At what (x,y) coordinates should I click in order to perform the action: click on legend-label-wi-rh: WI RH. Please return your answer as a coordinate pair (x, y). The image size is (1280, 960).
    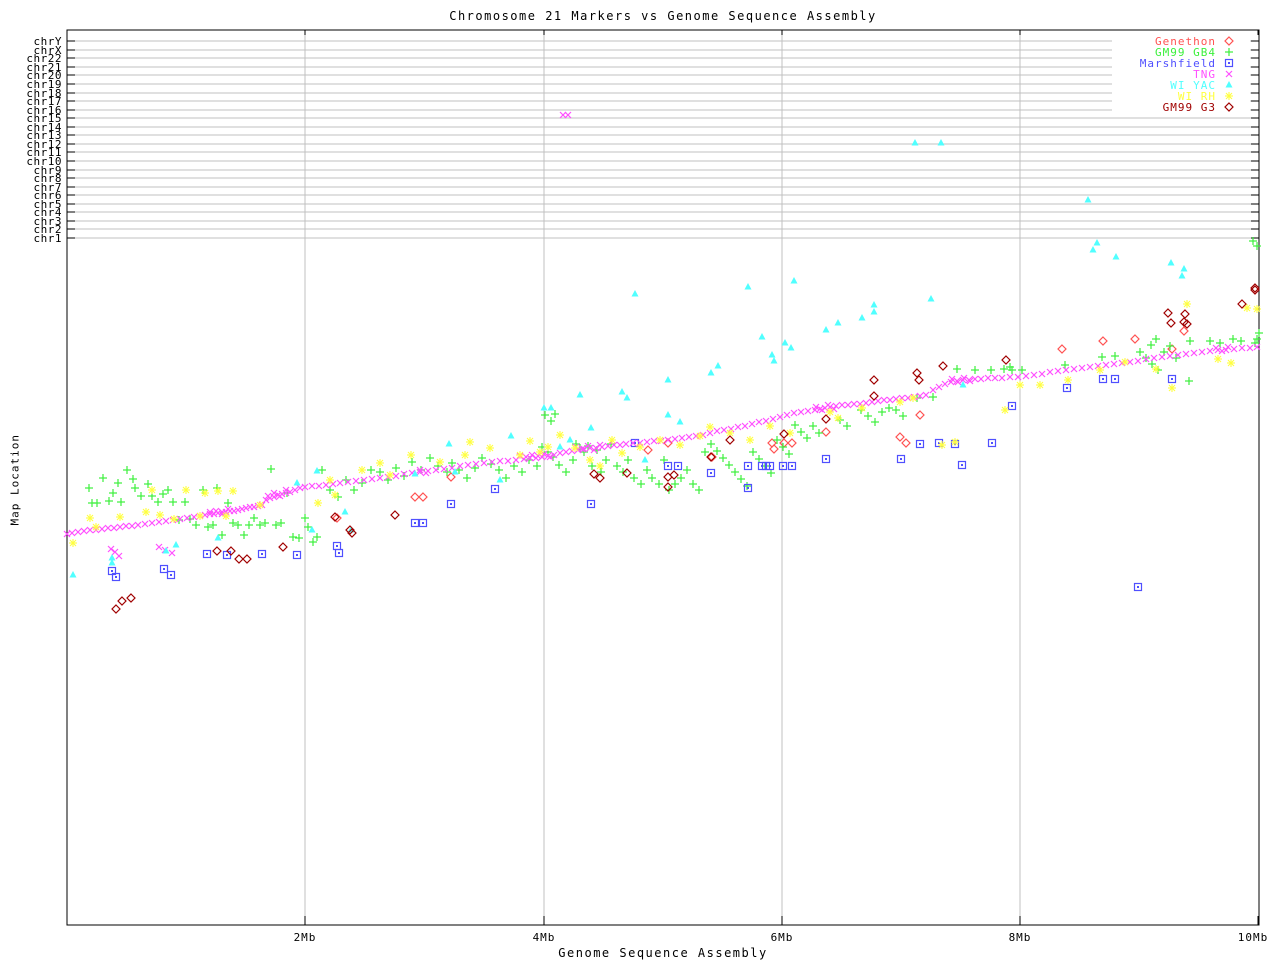
    Looking at the image, I should click on (1197, 96).